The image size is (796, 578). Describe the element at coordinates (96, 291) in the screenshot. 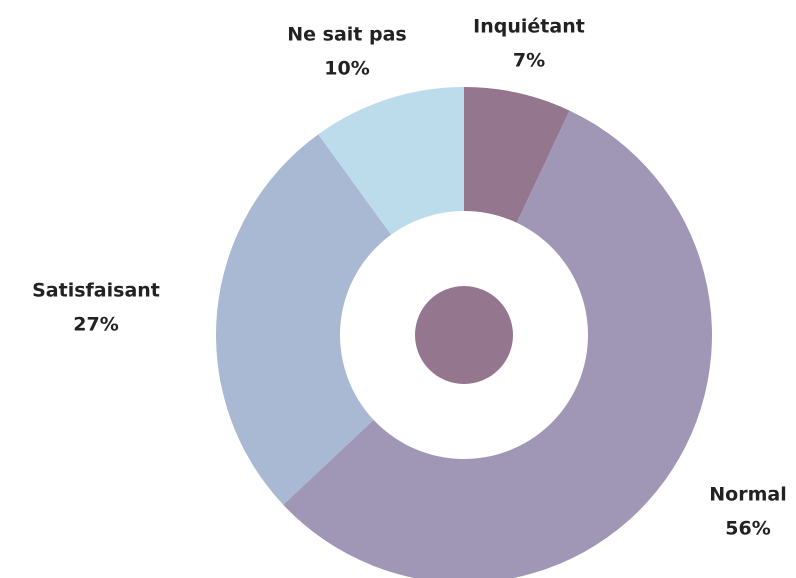

I see `slice-label: Satisfaisant` at that location.